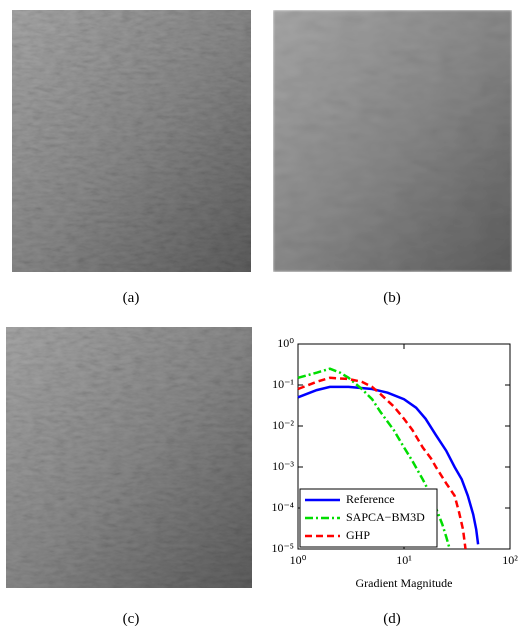  Describe the element at coordinates (282, 548) in the screenshot. I see `y-tick-label: 10⁻⁵` at that location.